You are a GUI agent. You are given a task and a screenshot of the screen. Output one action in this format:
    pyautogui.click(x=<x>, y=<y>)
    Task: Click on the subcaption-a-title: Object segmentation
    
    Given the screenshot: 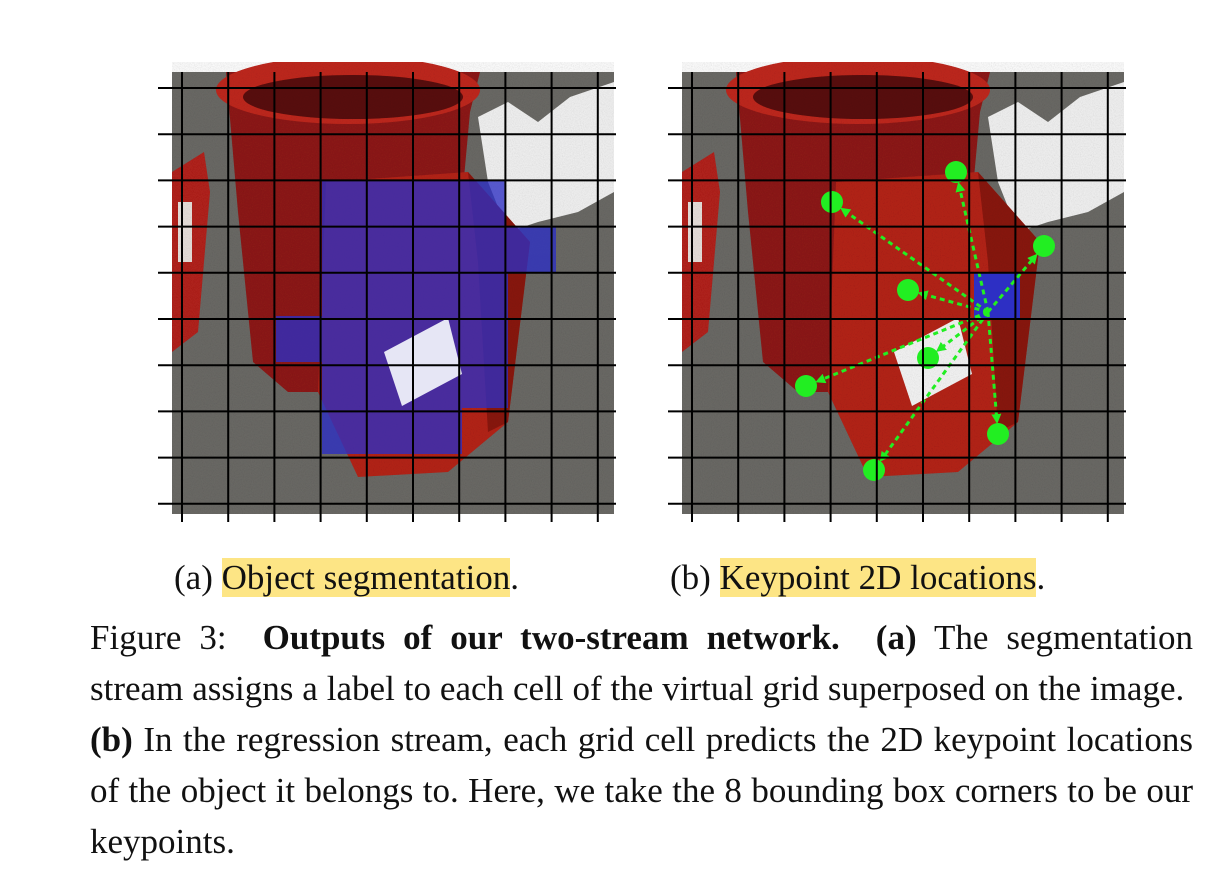 What is the action you would take?
    pyautogui.click(x=366, y=577)
    